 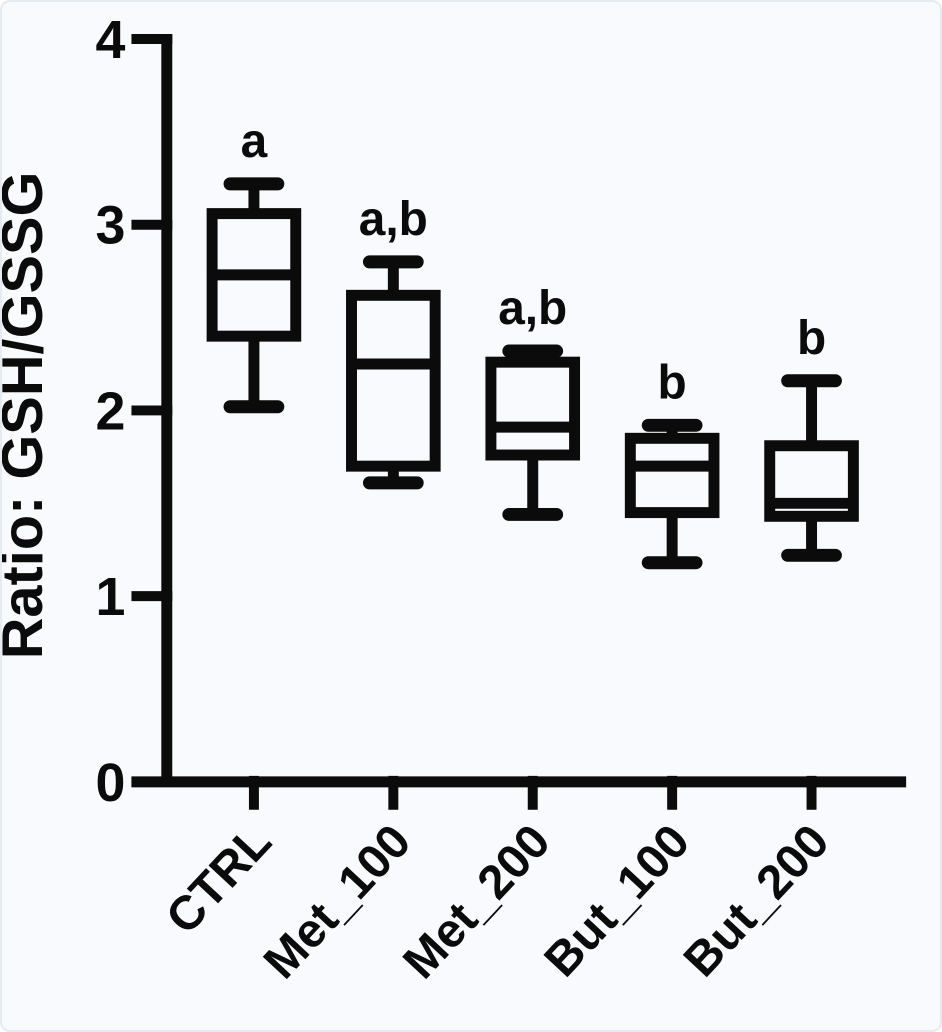 I want to click on x-category-label-Met_200: Met_200, so click(x=476, y=902).